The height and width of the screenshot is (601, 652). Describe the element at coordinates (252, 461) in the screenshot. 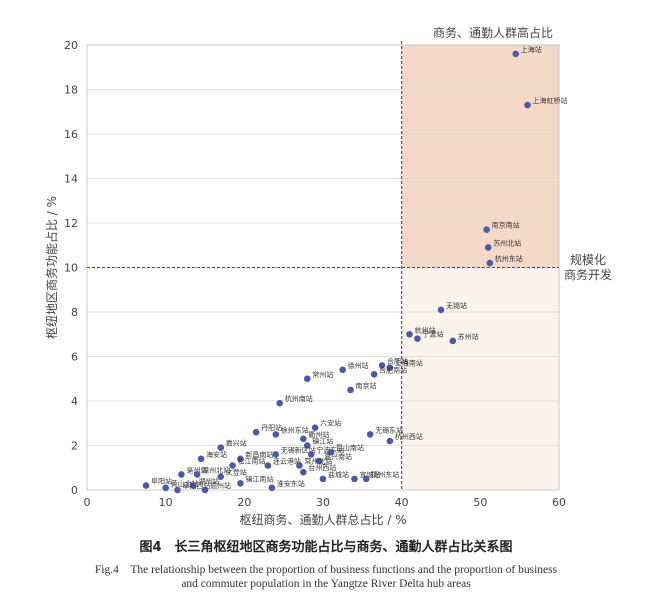

I see `data-point-label: 松江南站` at that location.